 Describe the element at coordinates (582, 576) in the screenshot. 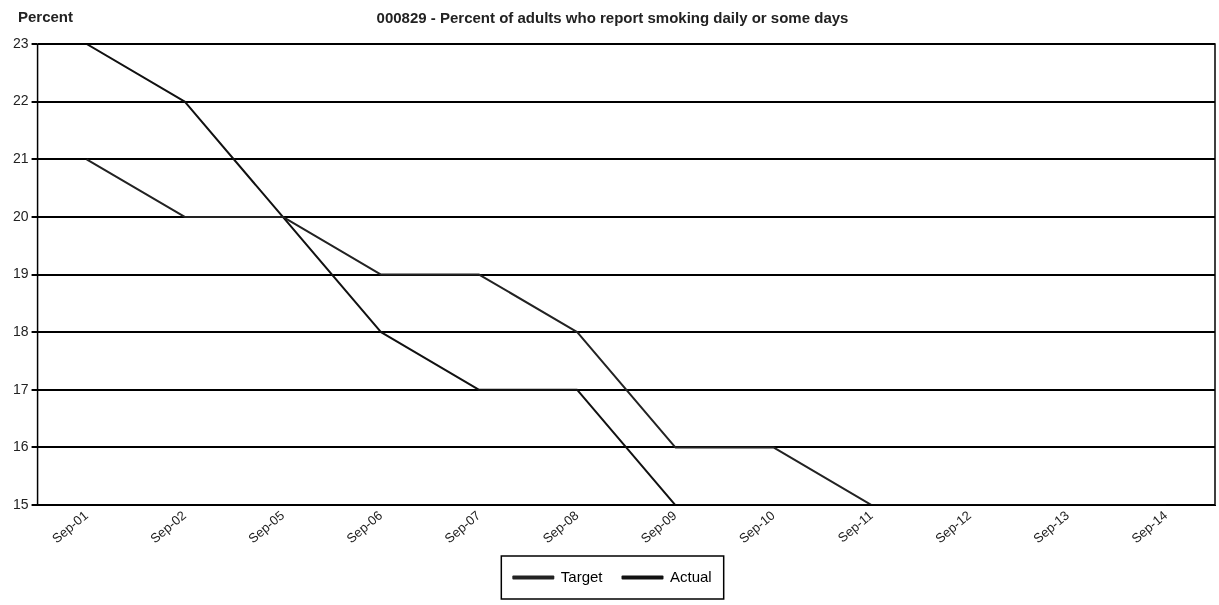

I see `legend-label: Target` at that location.